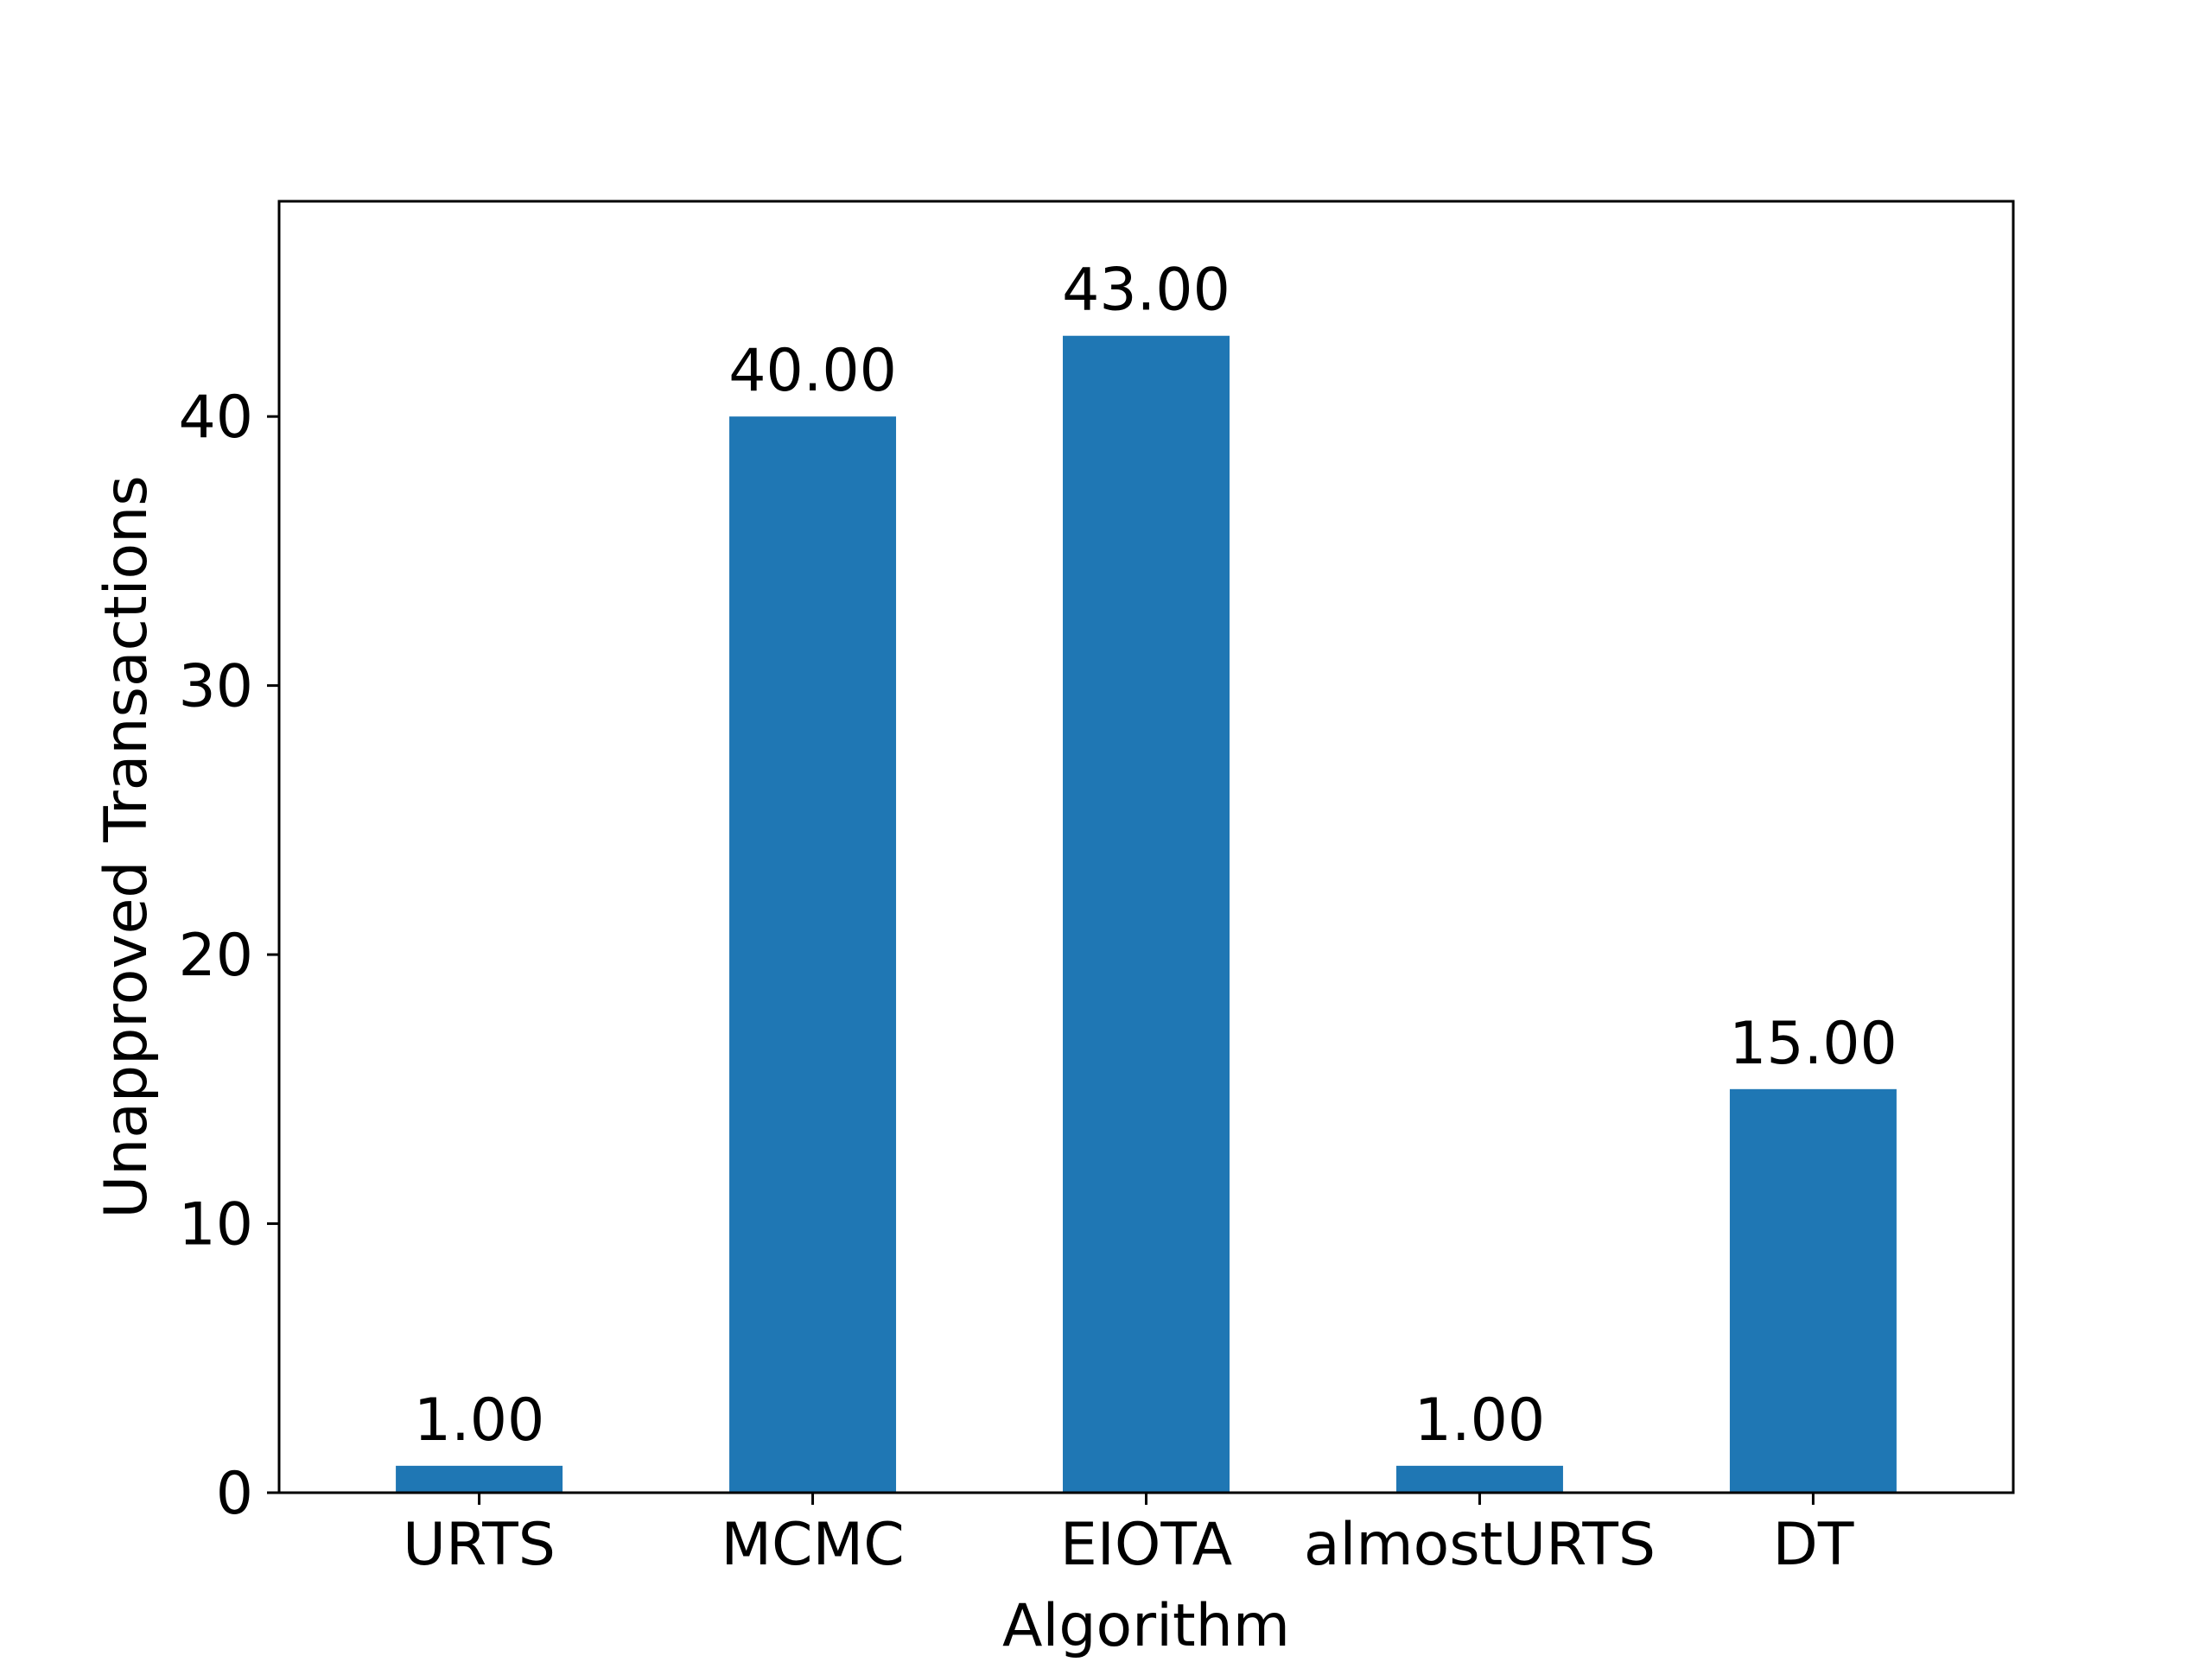  I want to click on bar-mcmc, so click(813, 955).